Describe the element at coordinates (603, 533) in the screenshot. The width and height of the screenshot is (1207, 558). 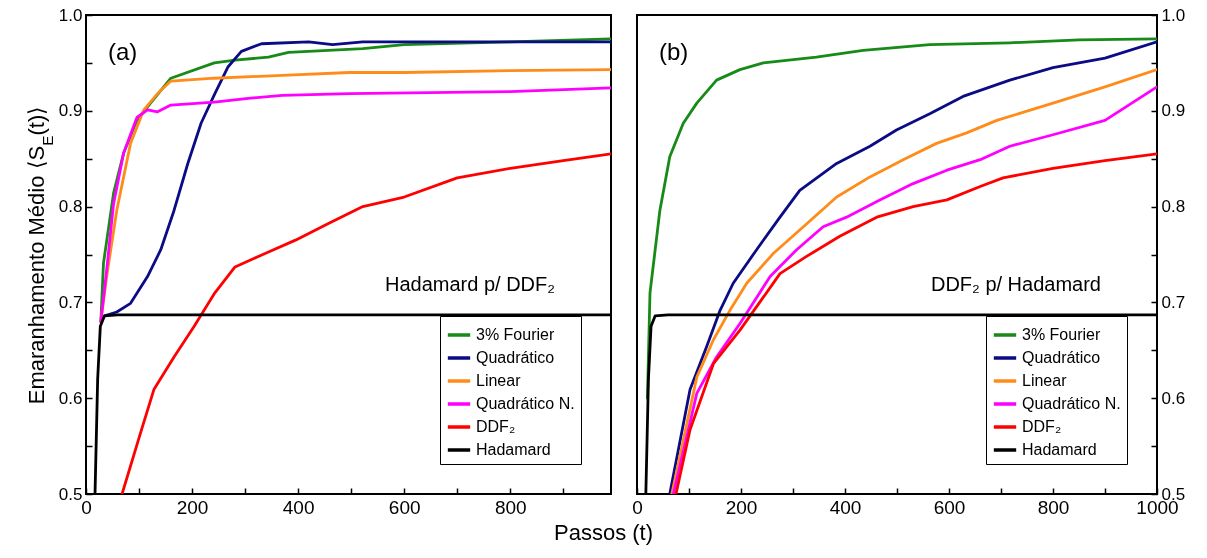
I see `x-axis-title: Passos (t)` at that location.